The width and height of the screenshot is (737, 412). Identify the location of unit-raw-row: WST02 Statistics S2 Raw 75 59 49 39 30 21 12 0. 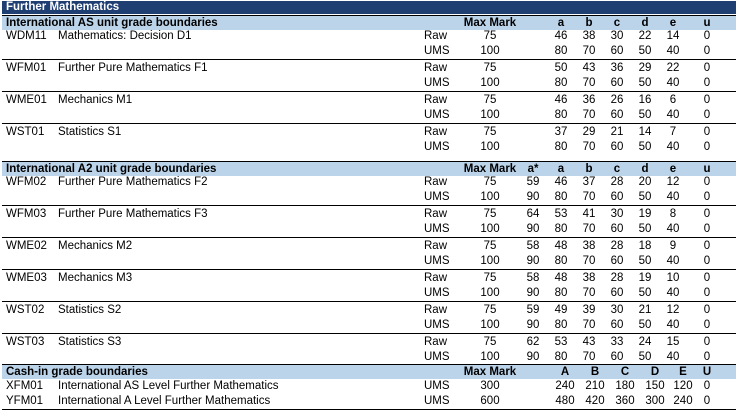
(369, 310).